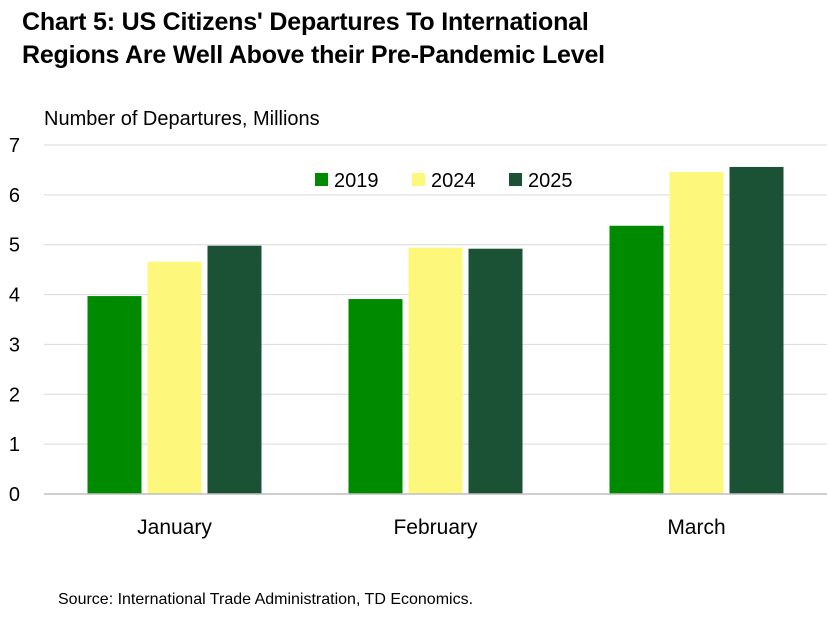  I want to click on legend-label-2025: 2025, so click(550, 181).